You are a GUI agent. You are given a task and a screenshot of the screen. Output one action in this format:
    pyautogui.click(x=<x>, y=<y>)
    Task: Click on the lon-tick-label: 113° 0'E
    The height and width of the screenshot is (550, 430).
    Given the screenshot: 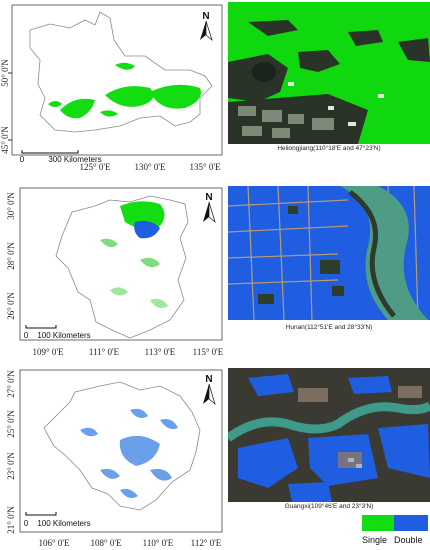 What is the action you would take?
    pyautogui.click(x=160, y=352)
    